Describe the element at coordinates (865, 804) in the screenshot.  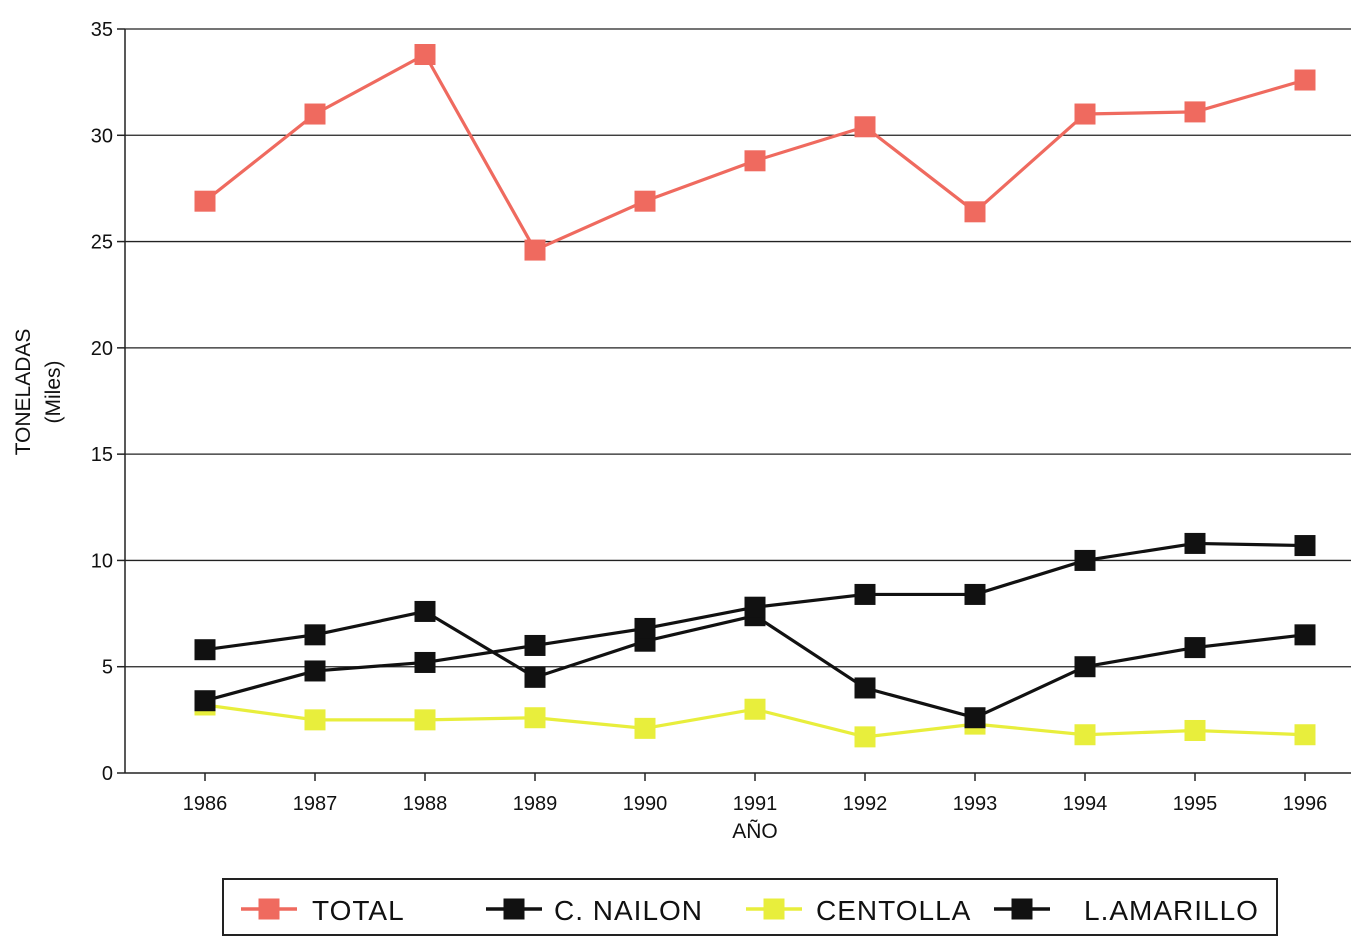
I see `x-tick-label: 1992` at that location.